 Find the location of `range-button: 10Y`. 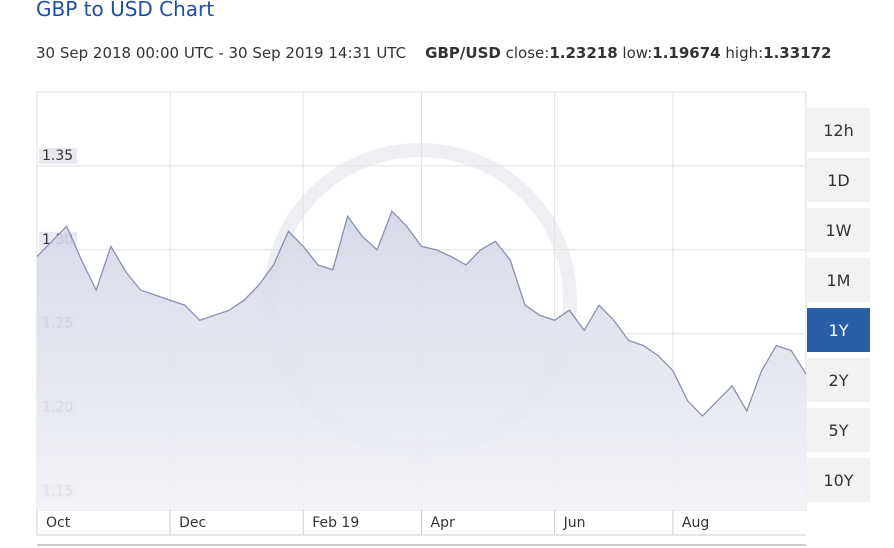

range-button: 10Y is located at coordinates (838, 480).